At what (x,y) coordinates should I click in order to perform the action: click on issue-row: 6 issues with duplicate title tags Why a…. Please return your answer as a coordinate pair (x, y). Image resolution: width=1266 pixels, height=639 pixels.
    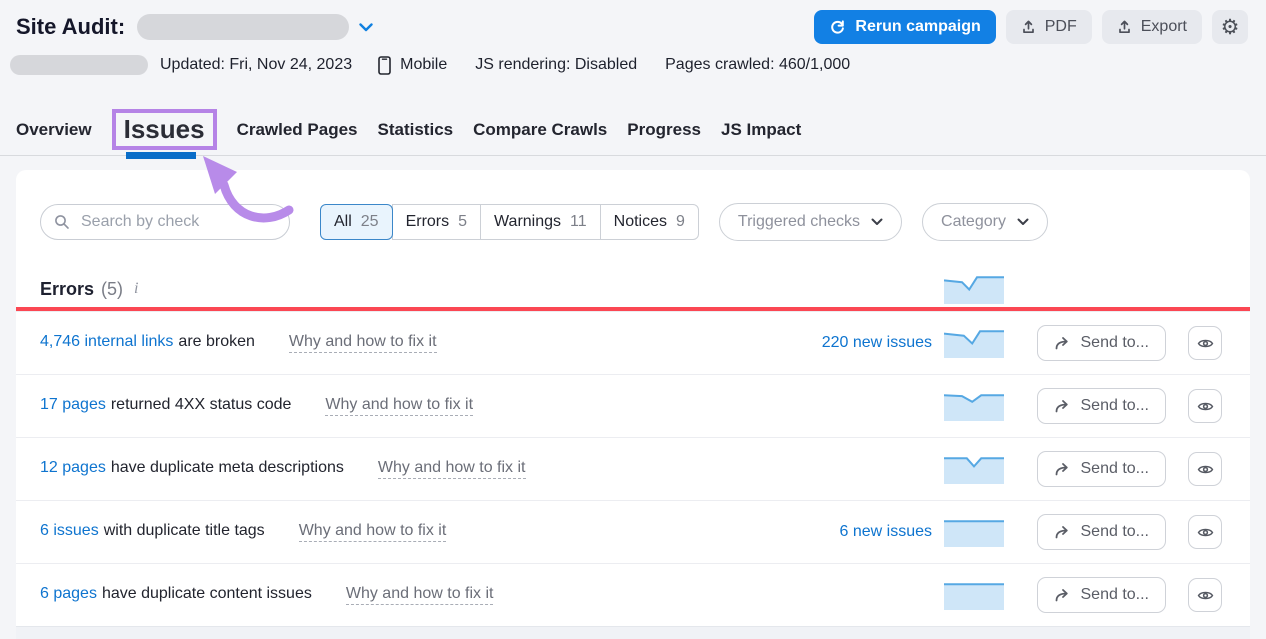
    Looking at the image, I should click on (633, 531).